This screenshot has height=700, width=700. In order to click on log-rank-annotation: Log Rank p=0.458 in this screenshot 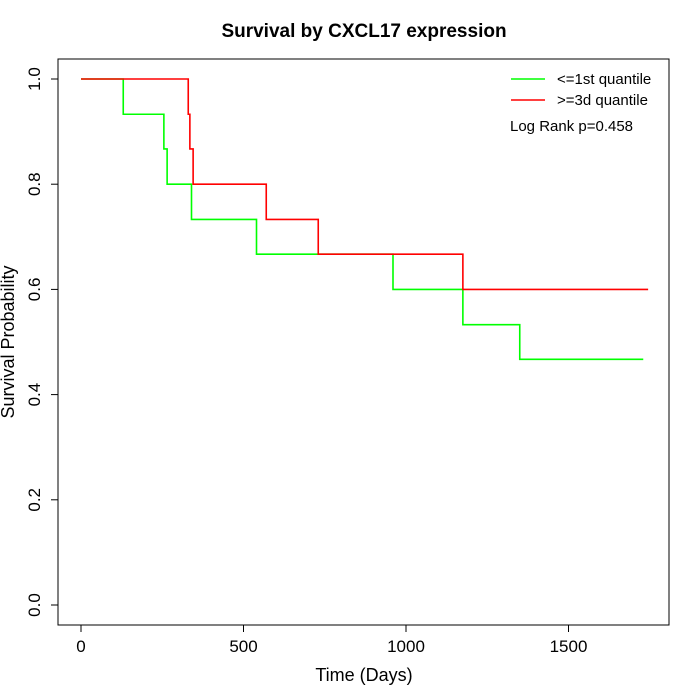, I will do `click(571, 126)`.